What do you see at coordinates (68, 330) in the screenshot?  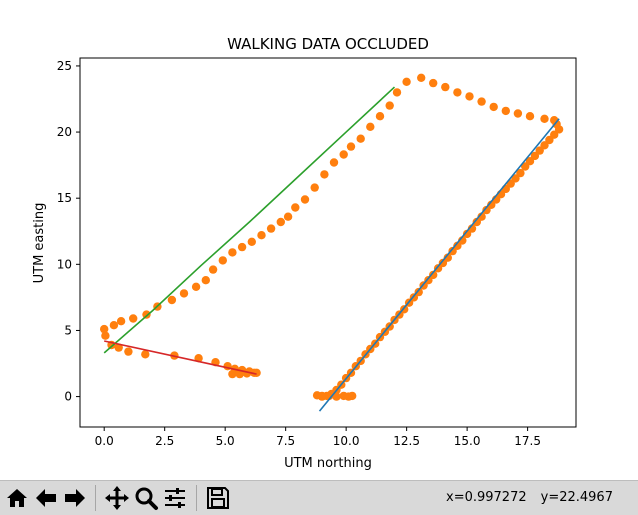 I see `y-tick-label: 5` at bounding box center [68, 330].